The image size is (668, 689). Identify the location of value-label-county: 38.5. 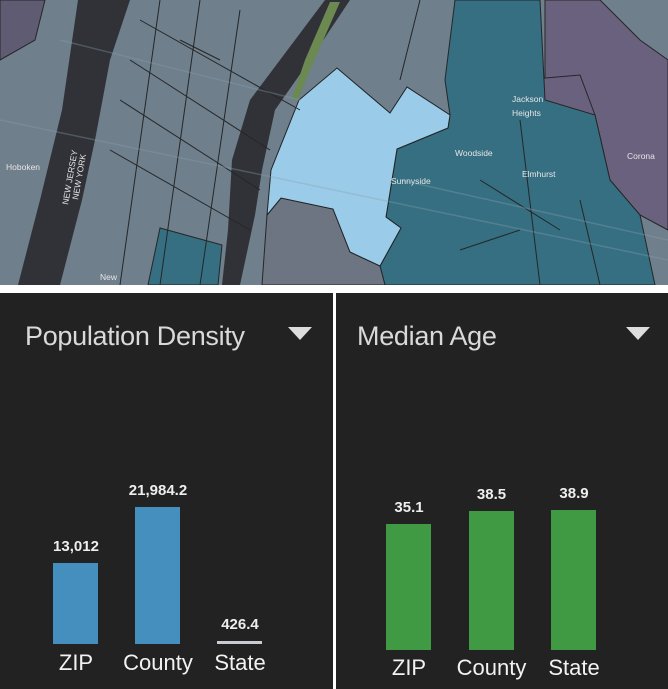
(491, 495).